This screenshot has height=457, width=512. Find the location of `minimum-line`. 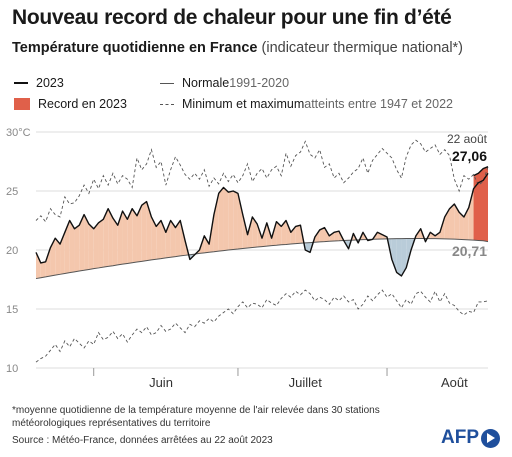

minimum-line is located at coordinates (262, 326).